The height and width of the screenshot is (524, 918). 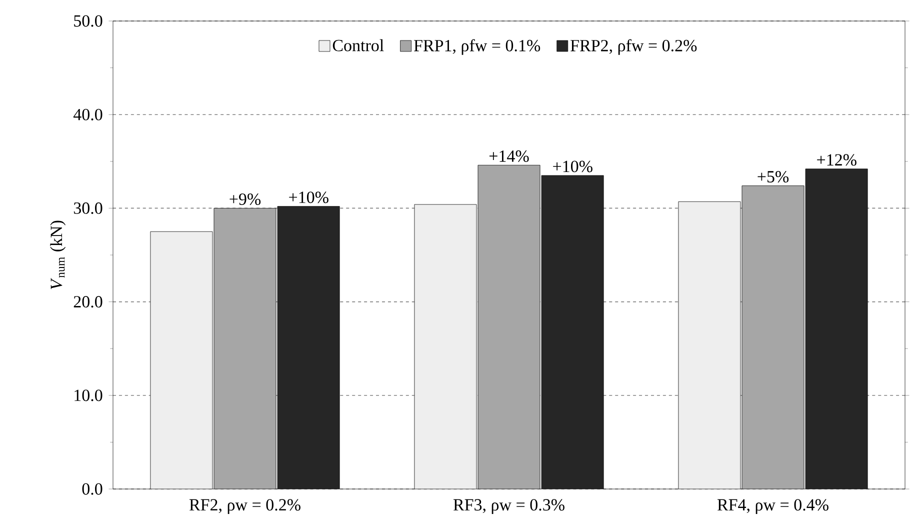 I want to click on x-tick-label: RF4, ρw = 0.4%, so click(x=772, y=506).